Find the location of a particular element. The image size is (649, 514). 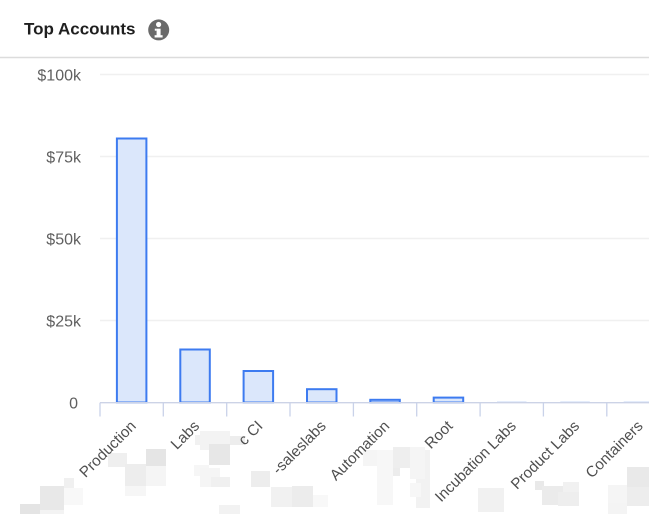

svg-text: $75k is located at coordinates (64, 157).